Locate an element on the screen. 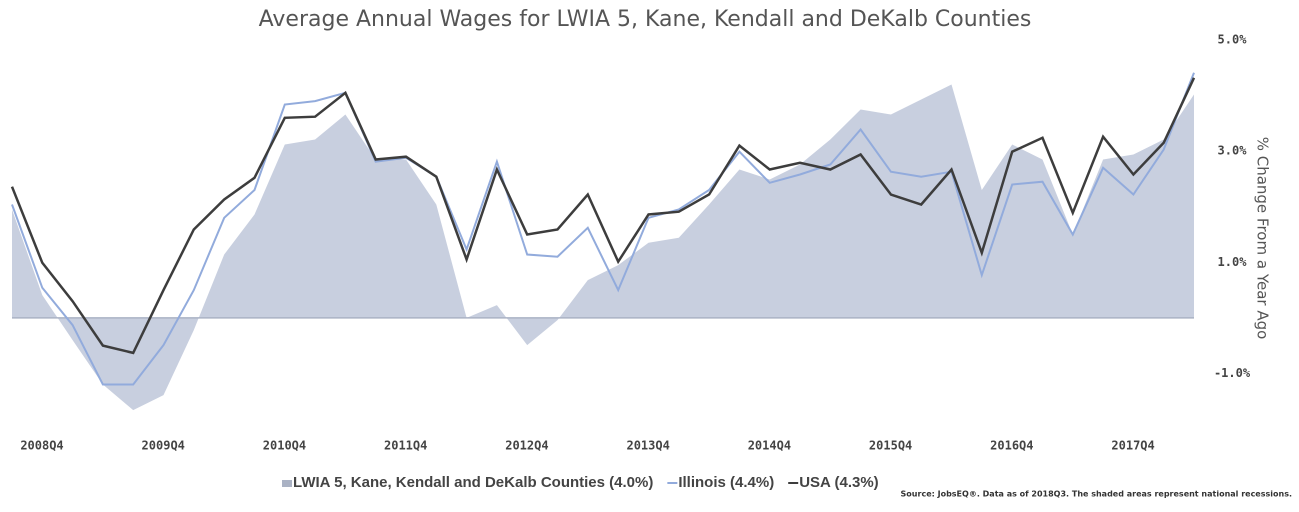  y-tick-label: -1.0% is located at coordinates (1232, 373).